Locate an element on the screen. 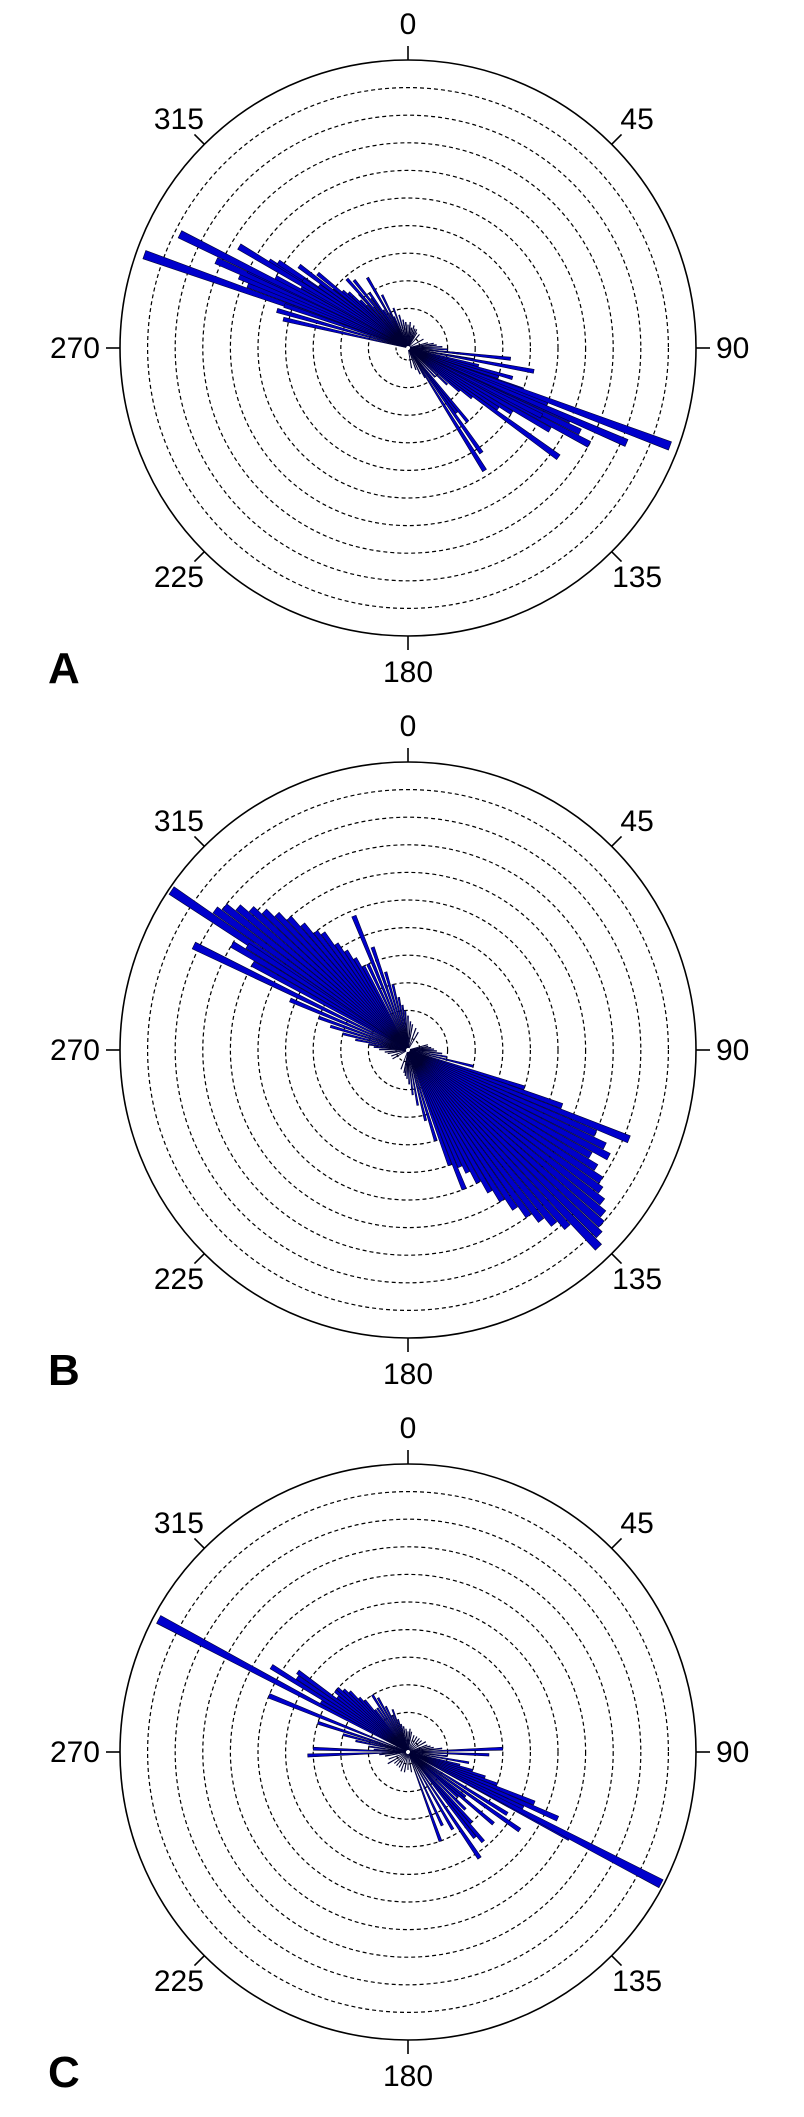  panel-label: A is located at coordinates (64, 668).